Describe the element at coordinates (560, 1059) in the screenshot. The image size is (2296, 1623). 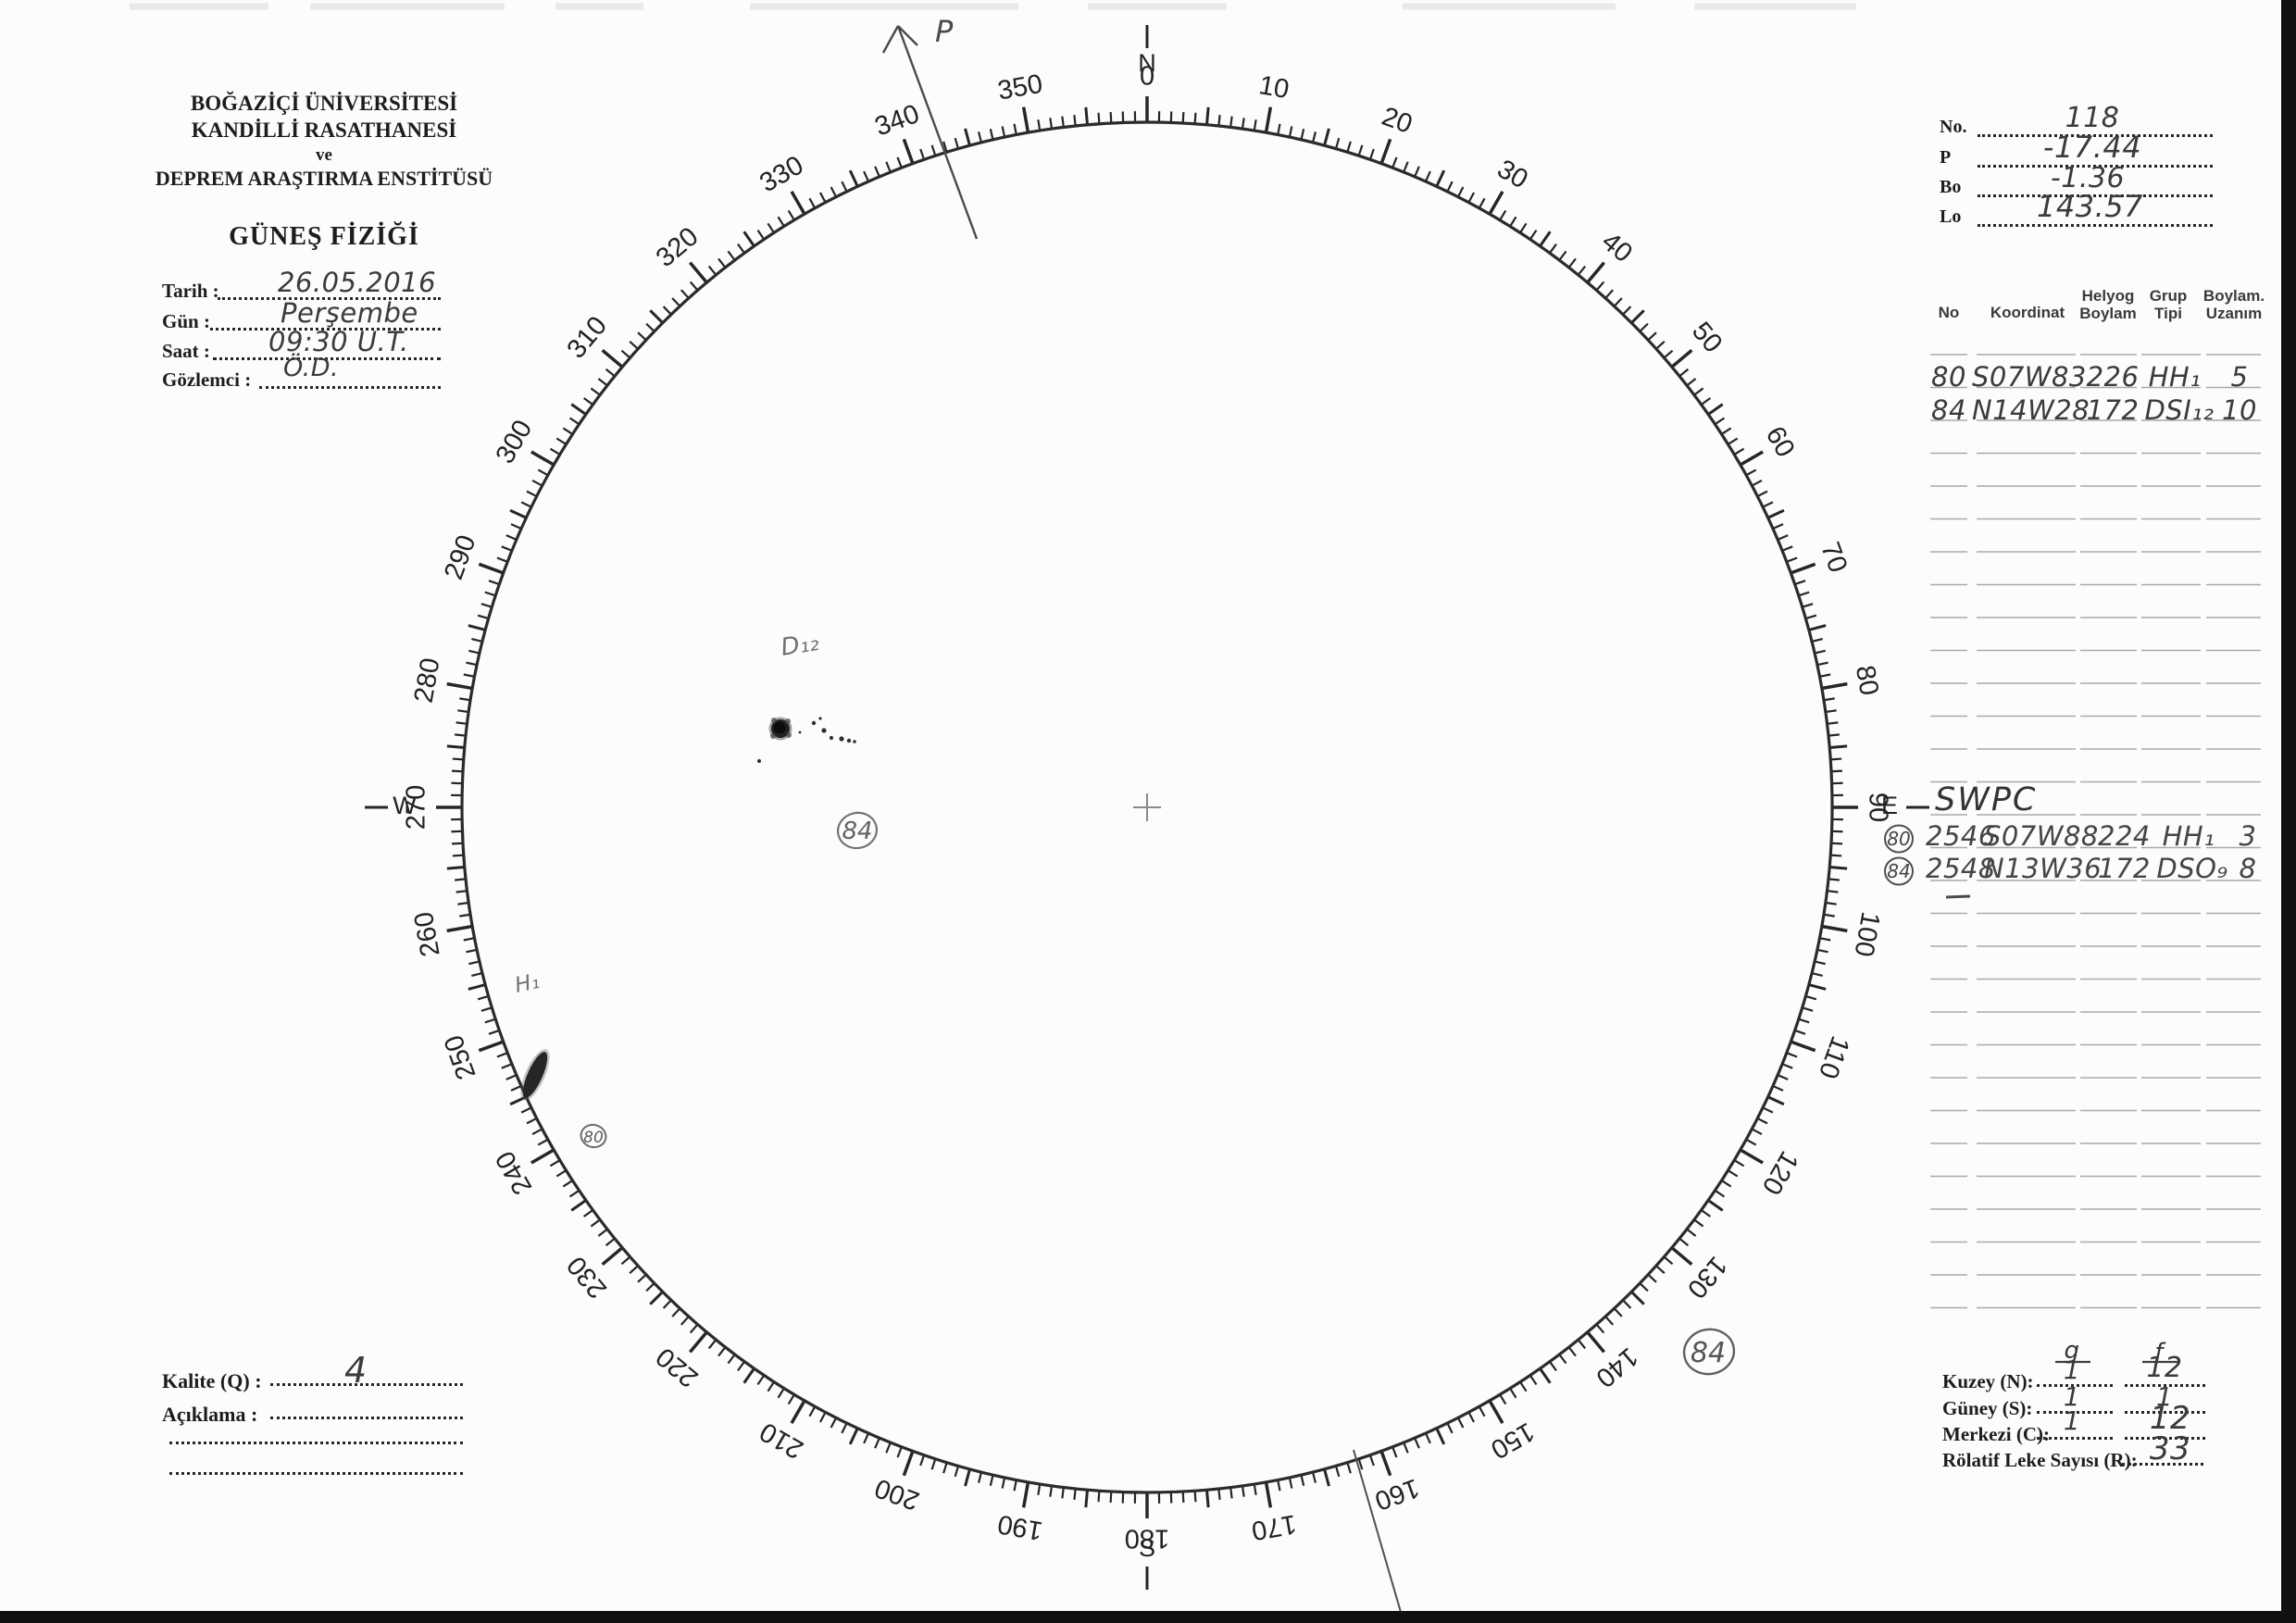
I see `sunspot-group-80: H₁ 80` at that location.